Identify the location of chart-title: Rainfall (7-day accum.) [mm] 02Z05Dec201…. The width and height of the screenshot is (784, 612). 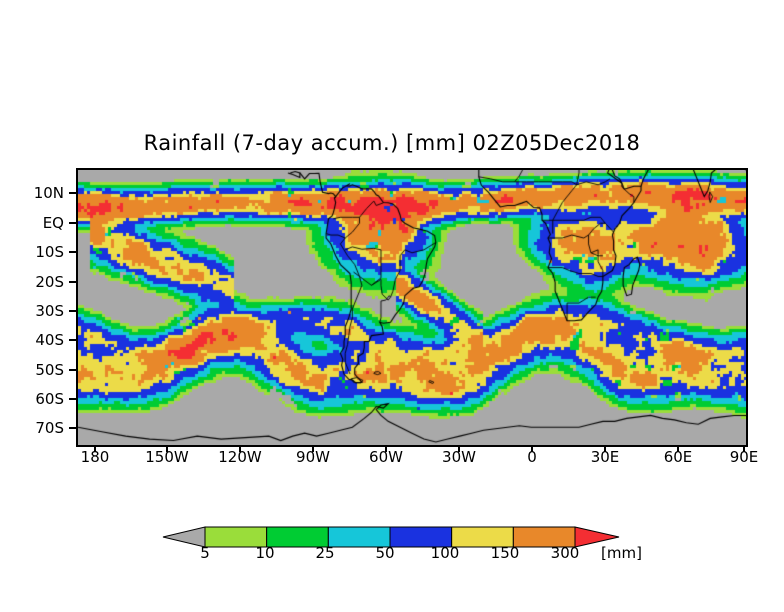
(392, 143).